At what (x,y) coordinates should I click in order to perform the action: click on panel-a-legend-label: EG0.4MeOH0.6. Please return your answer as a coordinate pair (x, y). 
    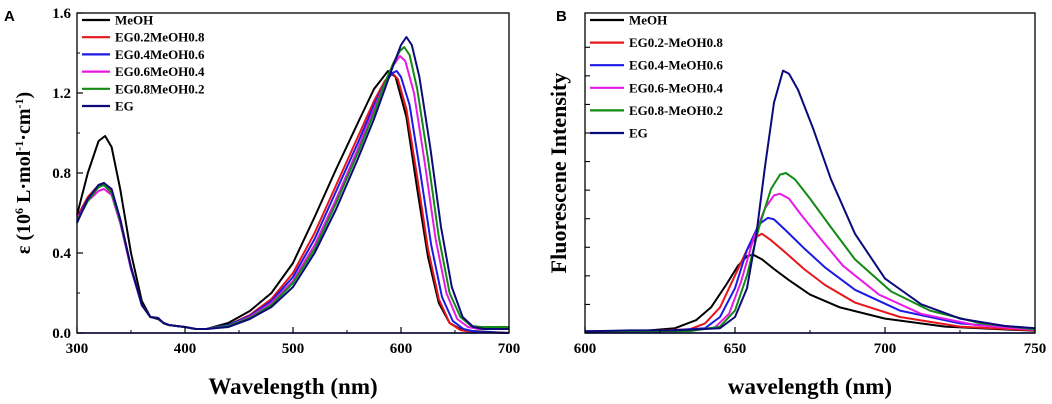
    Looking at the image, I should click on (160, 54).